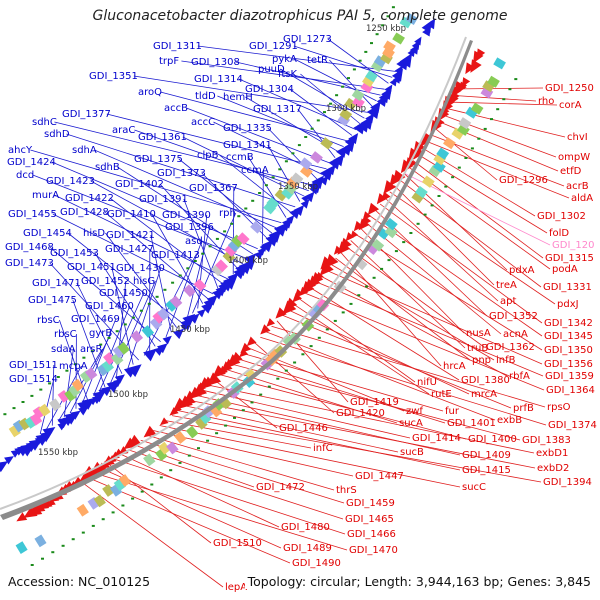 This screenshot has width=600, height=600. Describe the element at coordinates (567, 482) in the screenshot. I see `gene-label: GDI_1394` at that location.